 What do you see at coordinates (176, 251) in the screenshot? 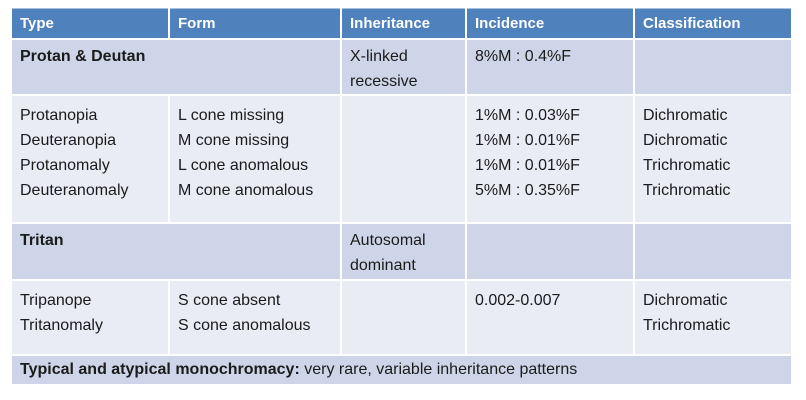
I see `tritan-title-cell: Tritan` at bounding box center [176, 251].